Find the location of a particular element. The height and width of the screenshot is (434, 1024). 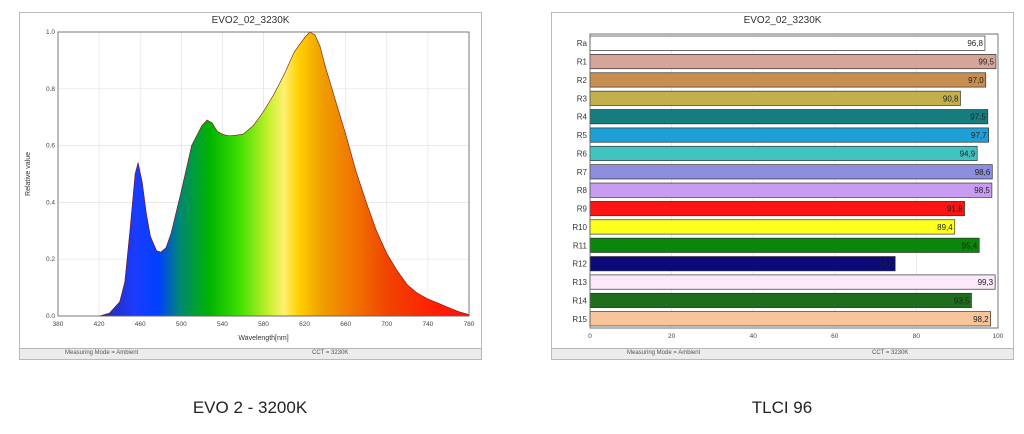

spectrum-y-tick-label: 0.4 is located at coordinates (50, 202).